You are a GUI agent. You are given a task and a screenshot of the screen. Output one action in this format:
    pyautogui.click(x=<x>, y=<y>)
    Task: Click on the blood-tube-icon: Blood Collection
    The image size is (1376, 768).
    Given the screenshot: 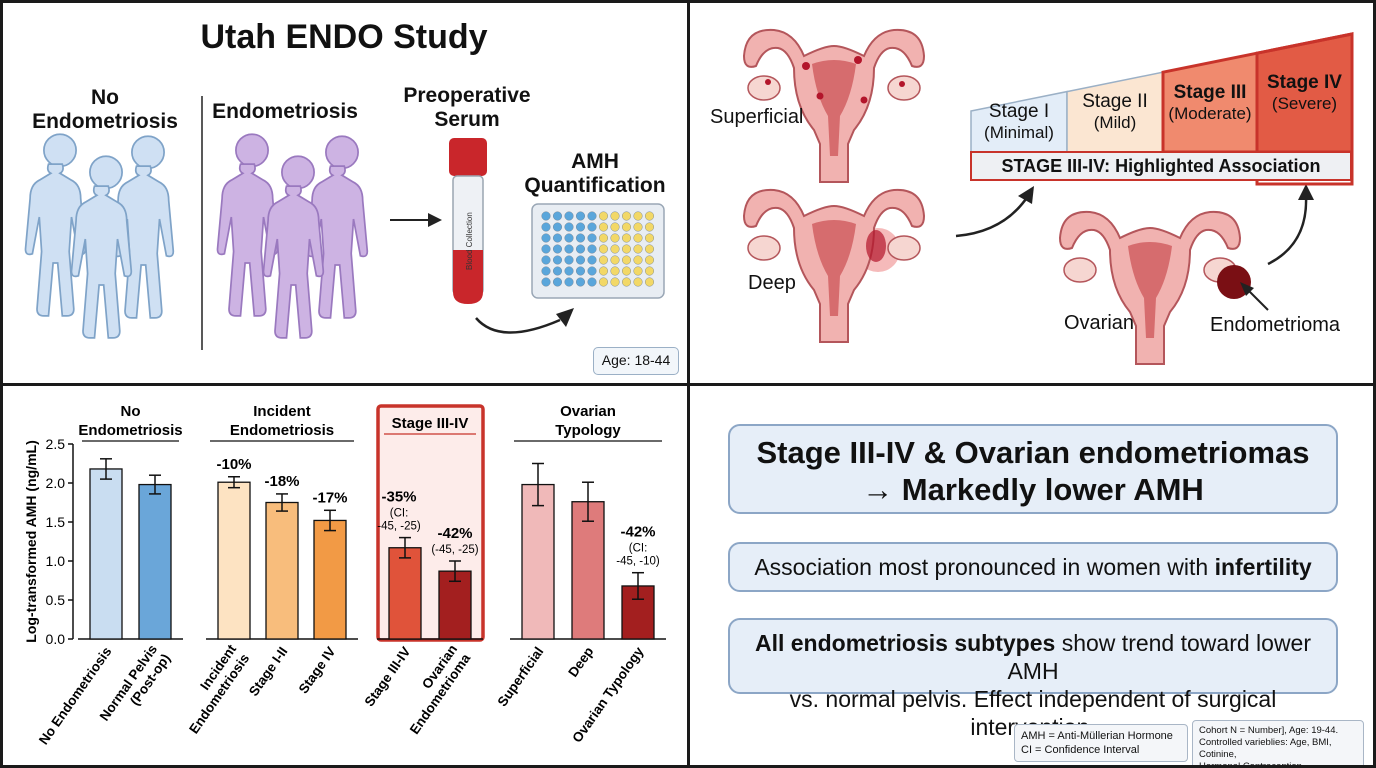 What is the action you would take?
    pyautogui.click(x=468, y=221)
    